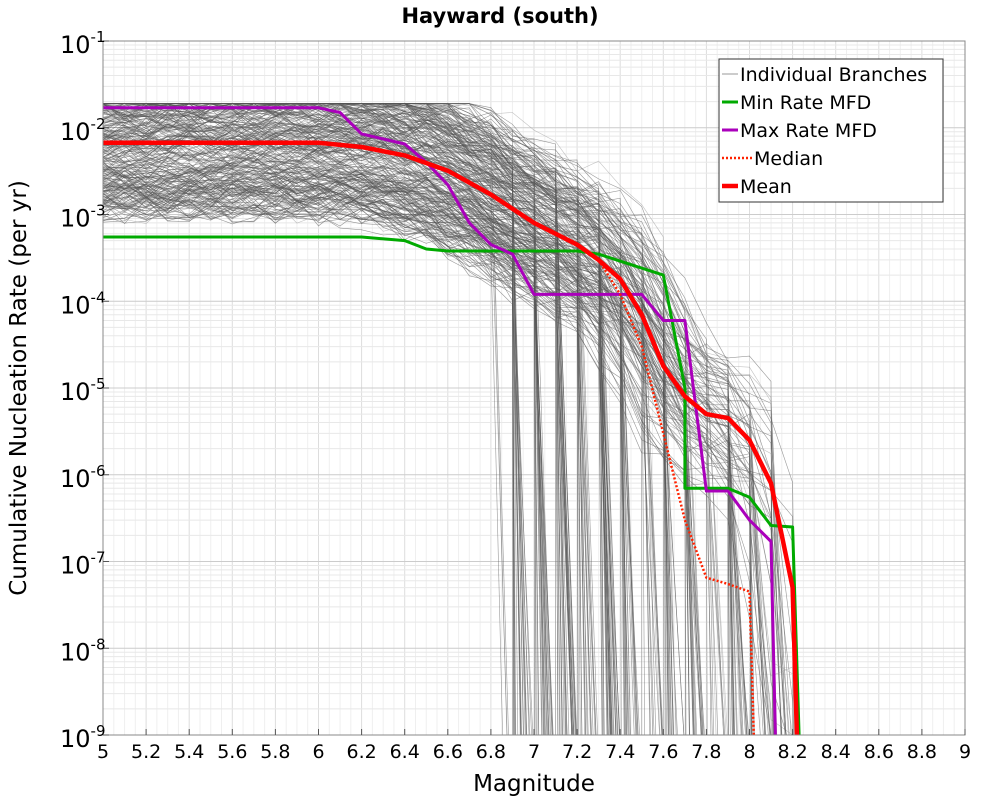 This screenshot has height=804, width=1000. What do you see at coordinates (19, 388) in the screenshot?
I see `y-axis-label: Cumulative Nucleation Rate (per yr)` at bounding box center [19, 388].